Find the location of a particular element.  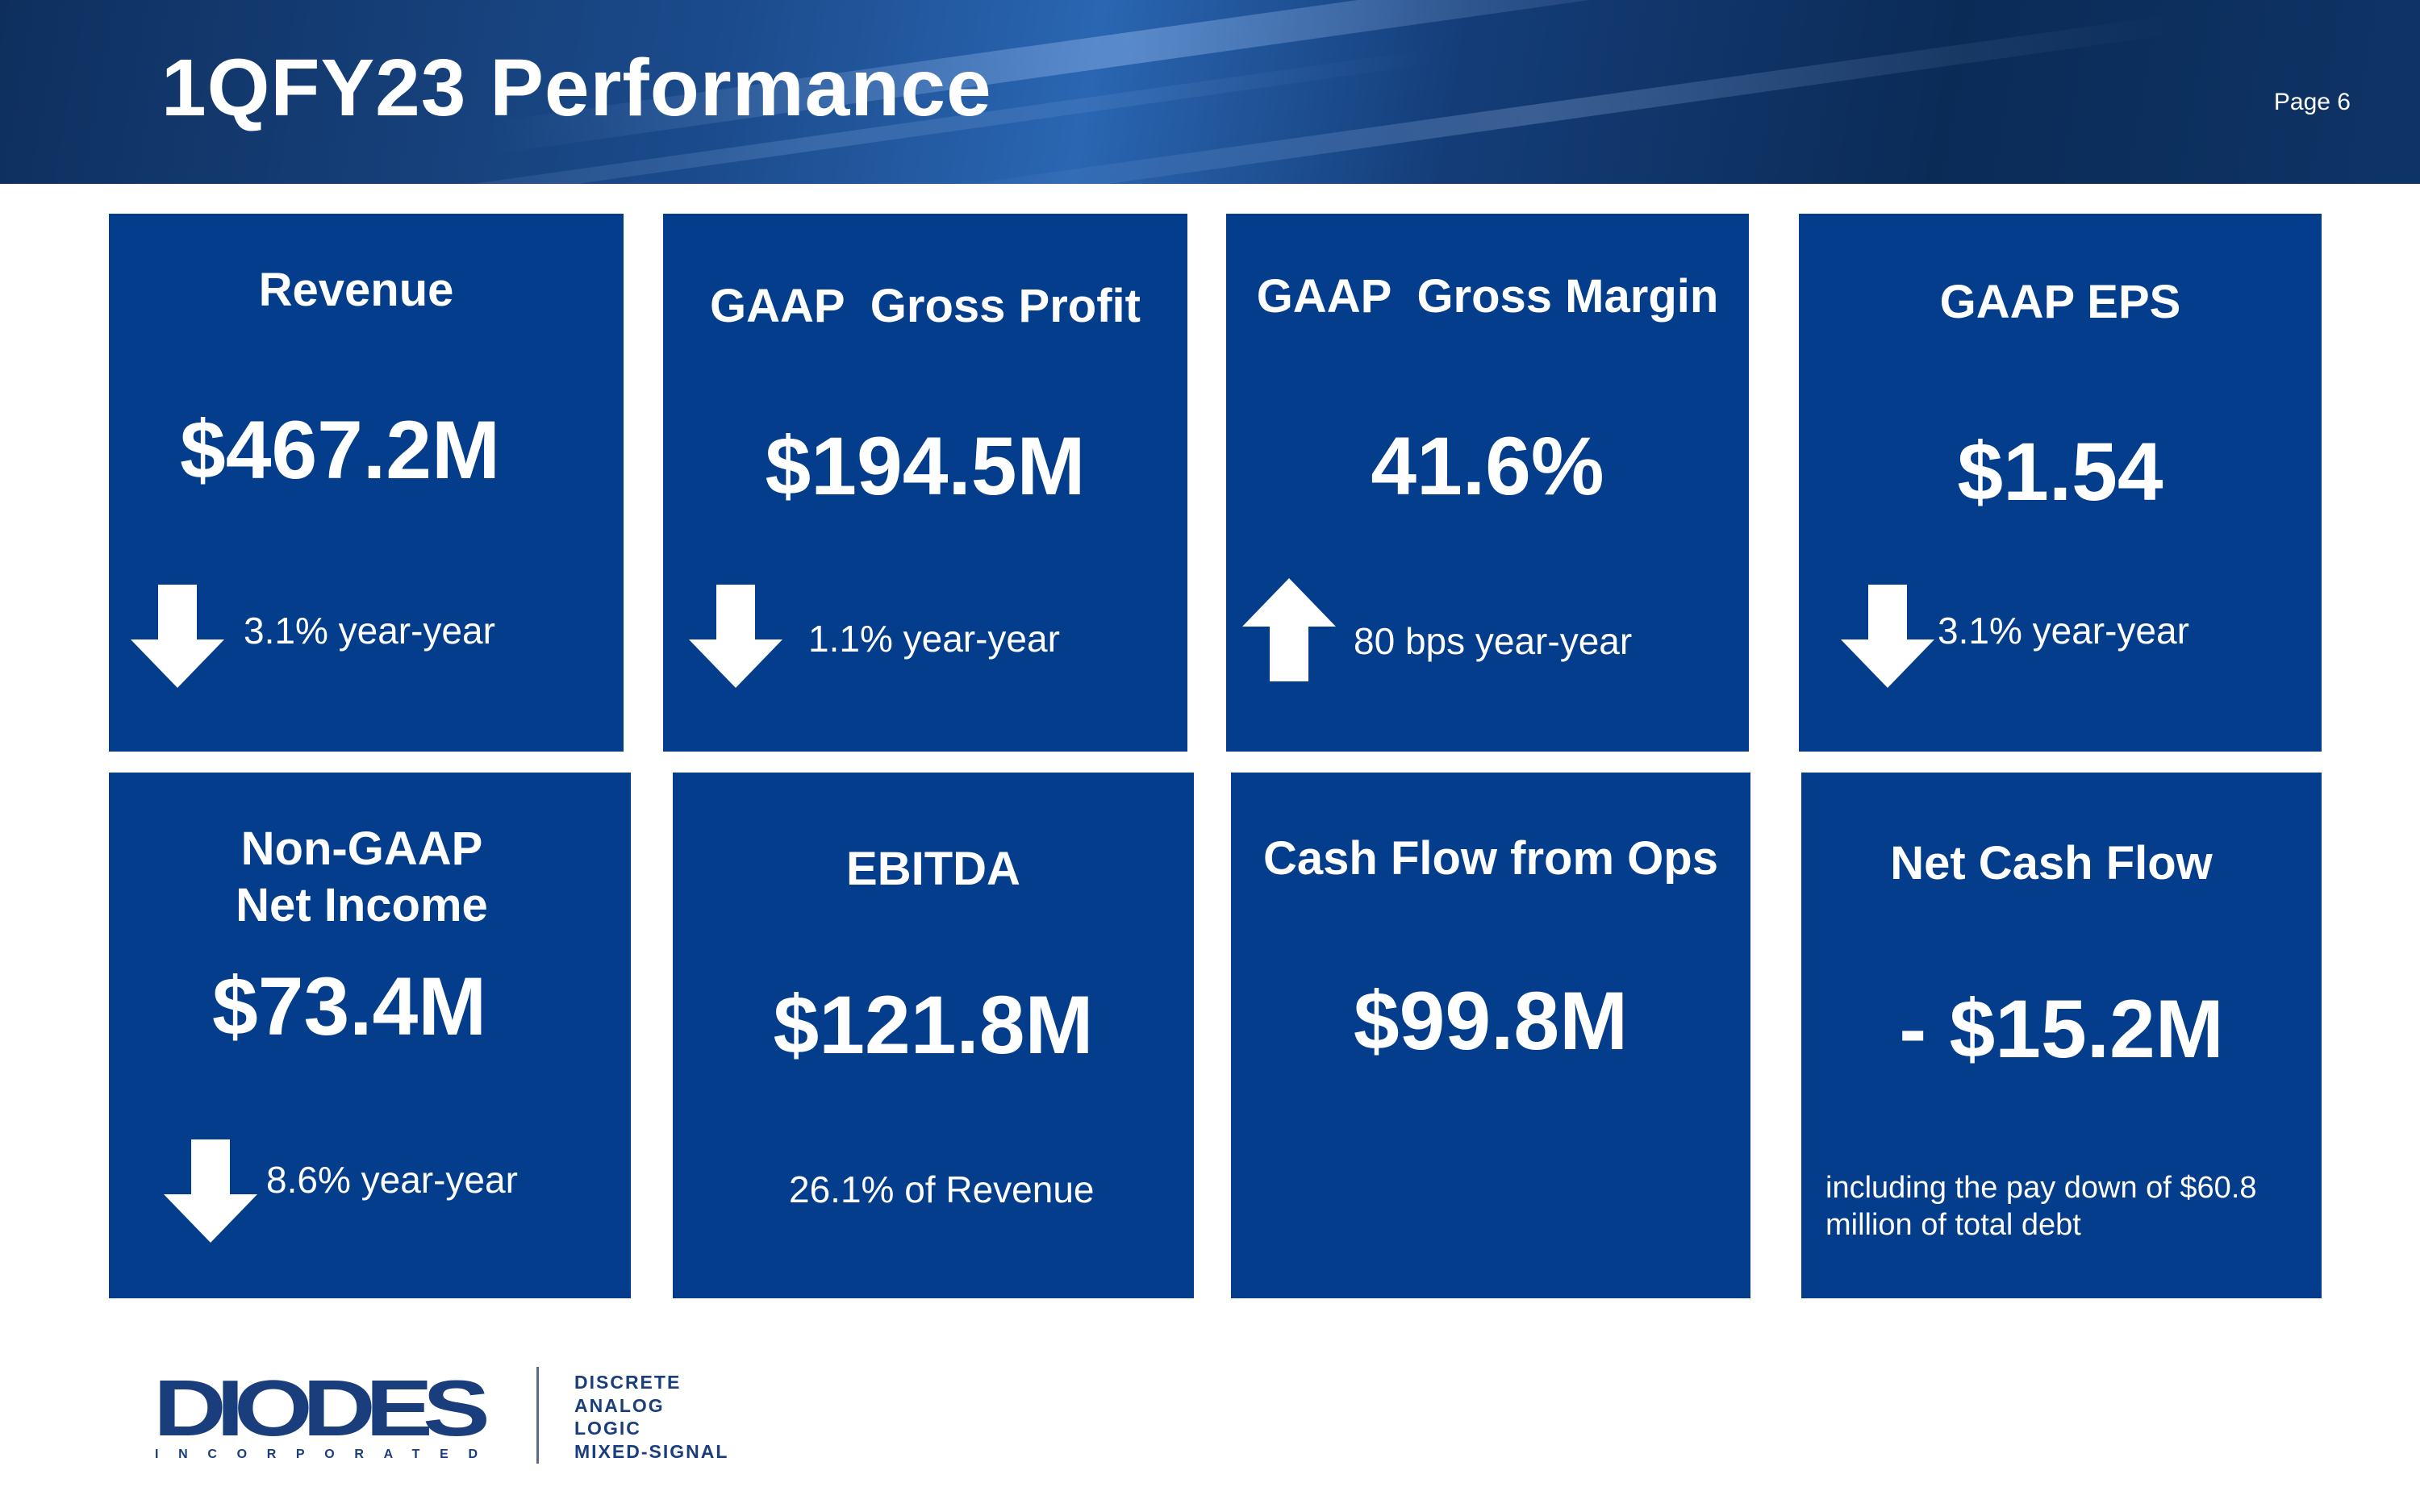

logo-divider is located at coordinates (537, 1415).